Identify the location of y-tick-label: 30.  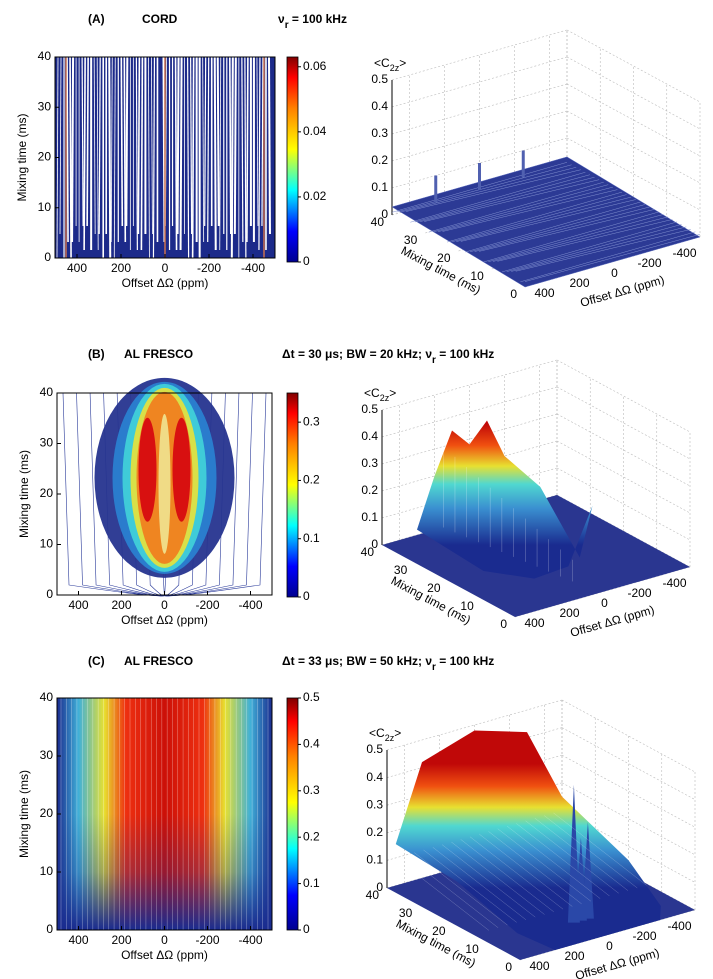
(406, 913).